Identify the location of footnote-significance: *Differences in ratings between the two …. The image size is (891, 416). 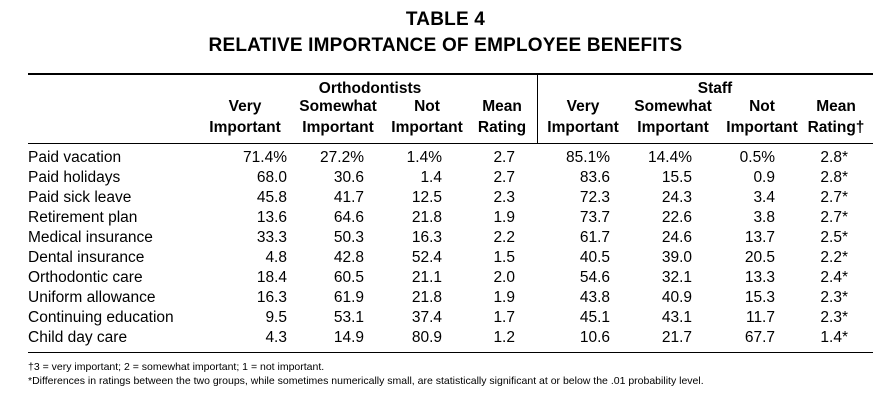
(366, 381).